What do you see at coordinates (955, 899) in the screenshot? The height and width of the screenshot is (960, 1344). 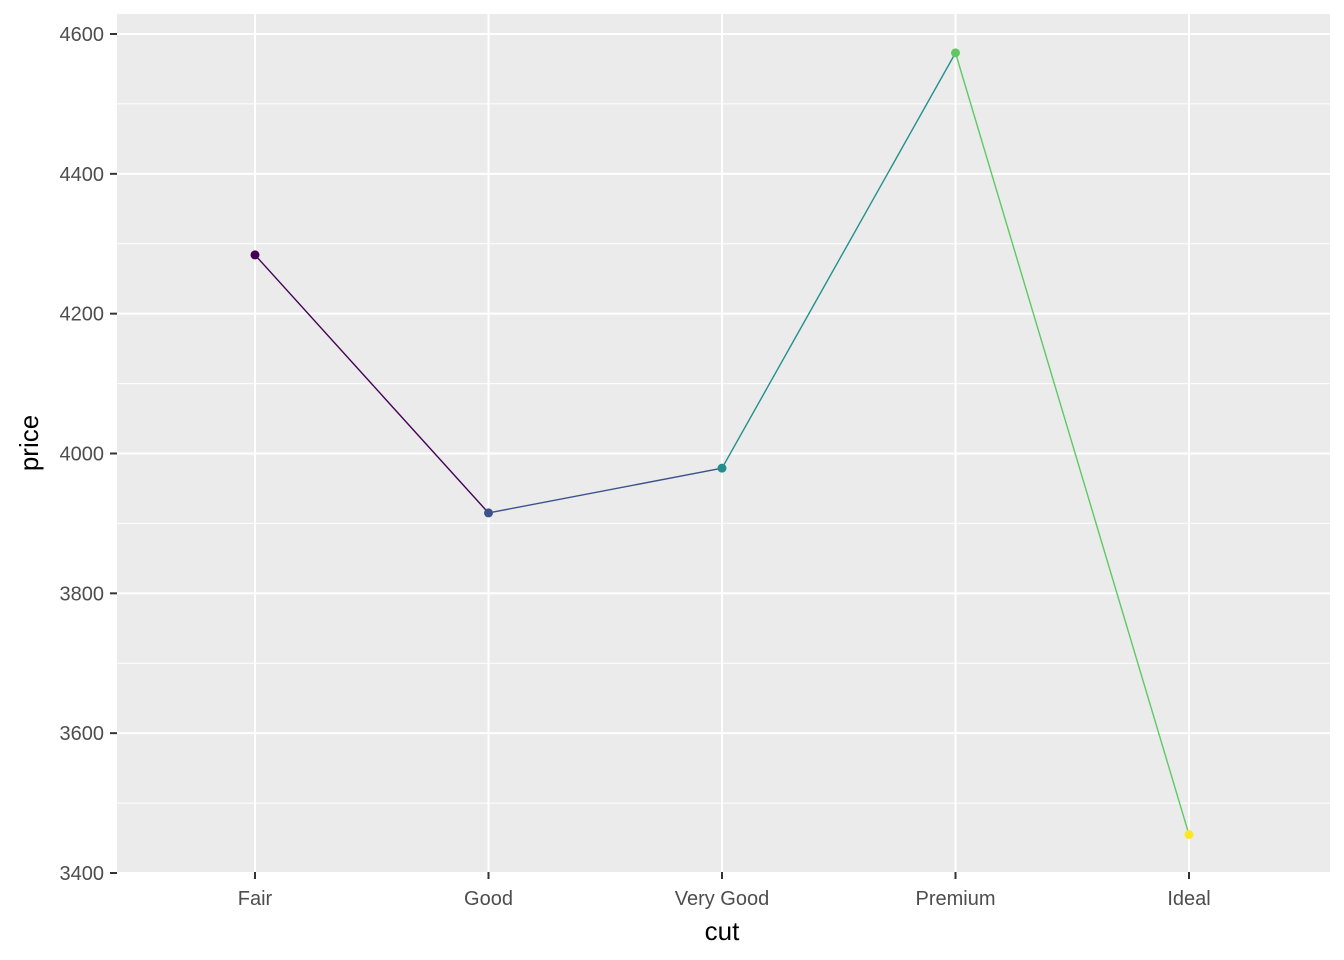 I see `x-tick-label: Premium` at bounding box center [955, 899].